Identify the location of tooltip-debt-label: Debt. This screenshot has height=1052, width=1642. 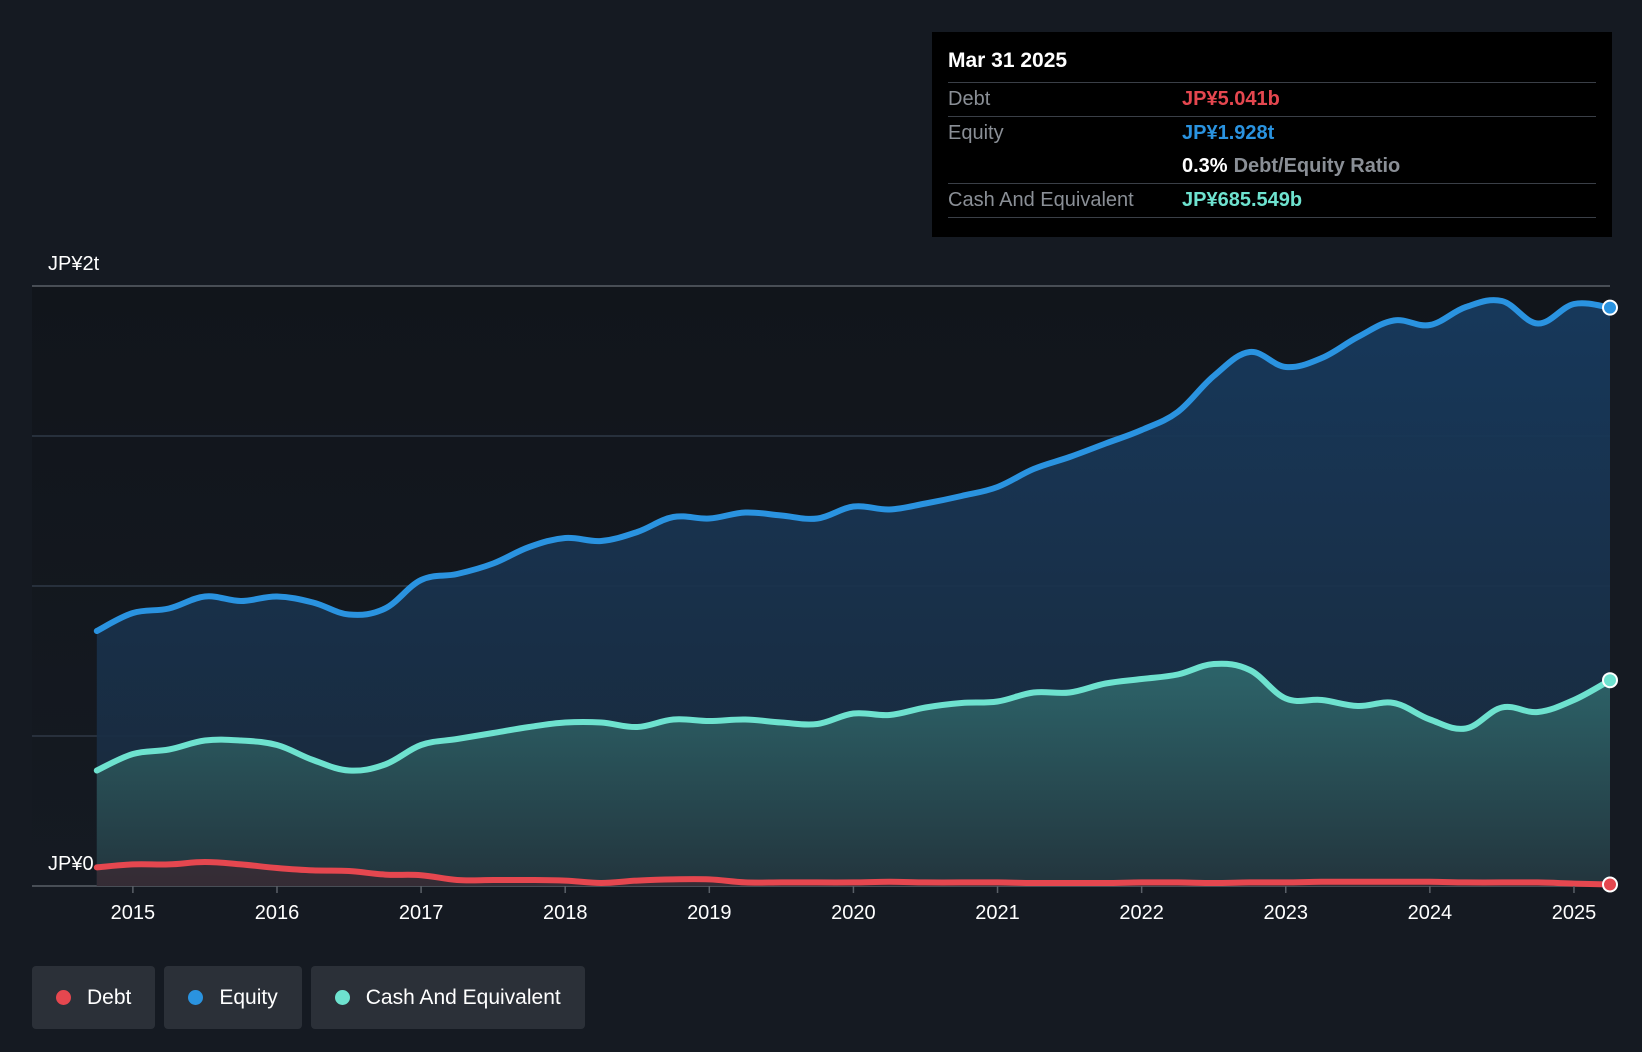
(969, 99).